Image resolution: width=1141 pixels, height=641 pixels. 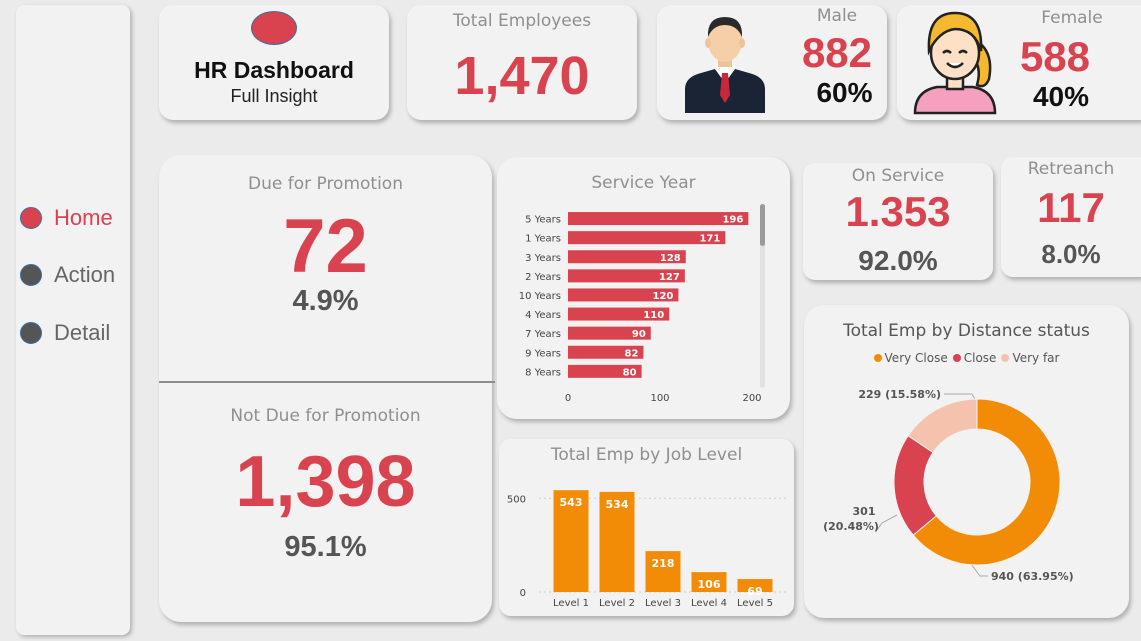 What do you see at coordinates (1061, 96) in the screenshot?
I see `female-pct: 40%` at bounding box center [1061, 96].